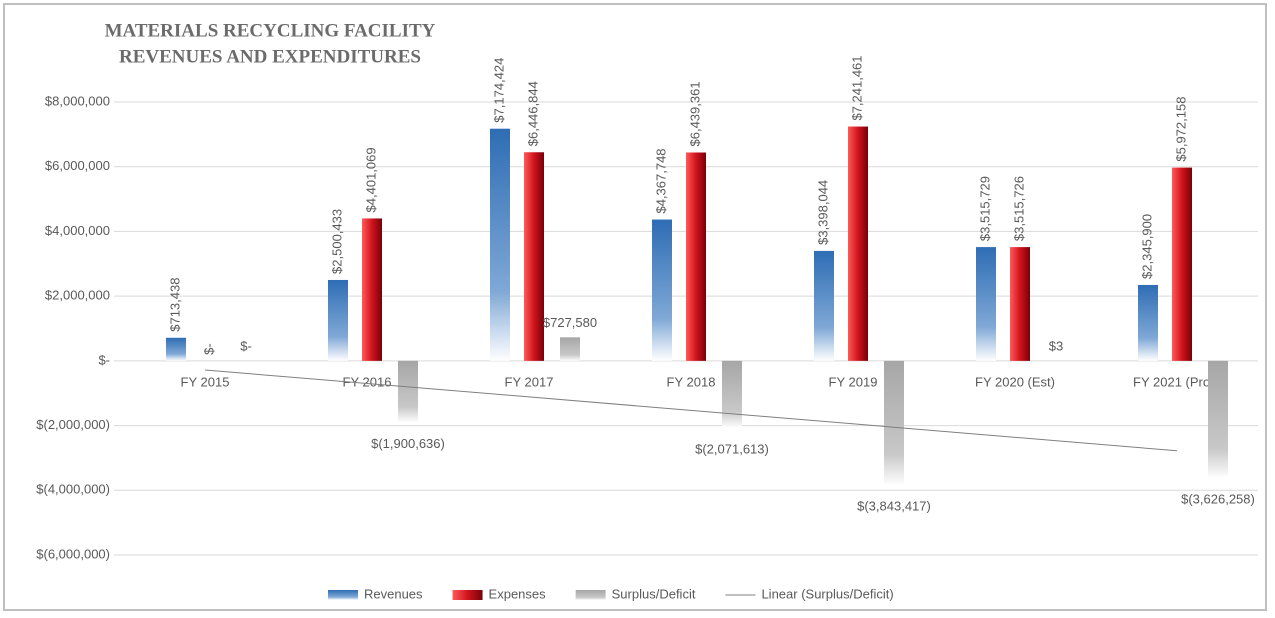  What do you see at coordinates (270, 30) in the screenshot?
I see `chart-title: MATERIALS RECYCLING FACILITY` at bounding box center [270, 30].